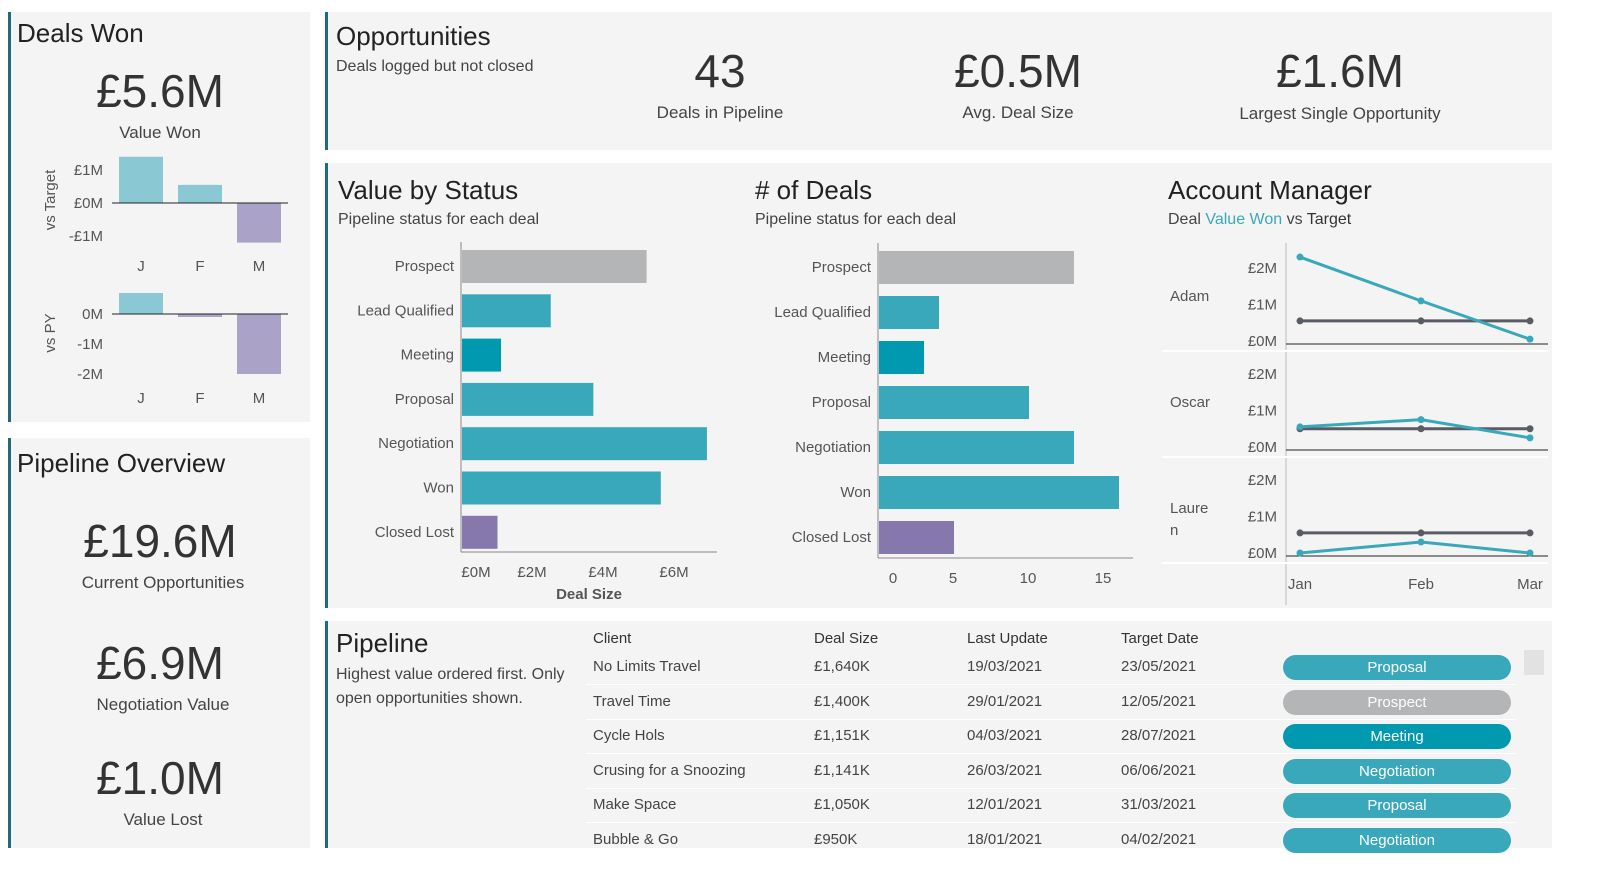  Describe the element at coordinates (1329, 219) in the screenshot. I see `target-legend: Target` at that location.